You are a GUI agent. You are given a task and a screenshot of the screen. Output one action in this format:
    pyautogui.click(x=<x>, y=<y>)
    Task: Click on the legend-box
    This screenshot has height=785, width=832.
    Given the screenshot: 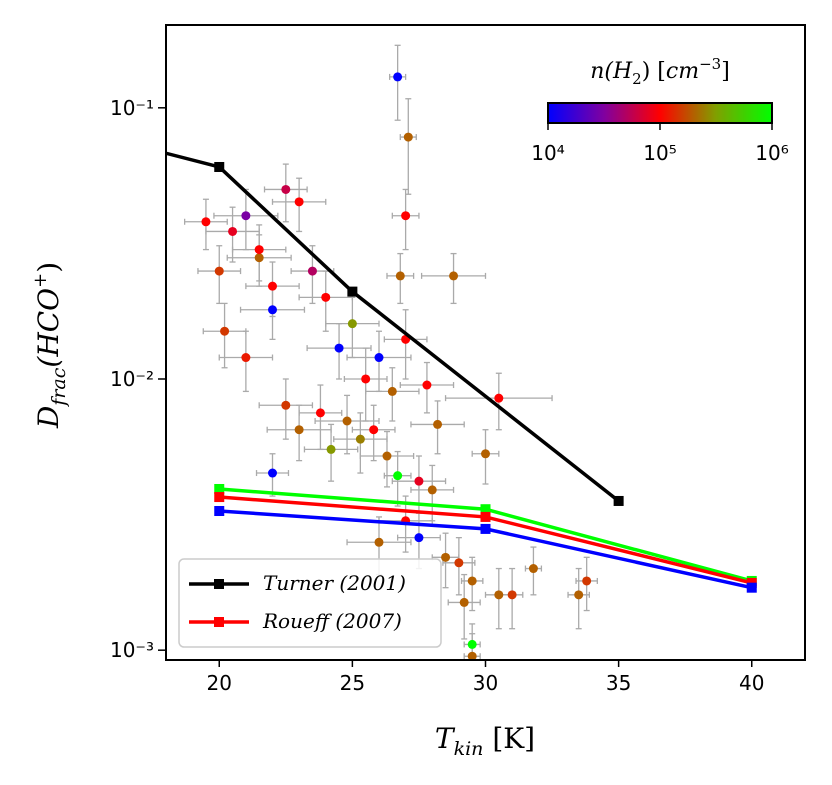 What is the action you would take?
    pyautogui.click(x=310, y=603)
    